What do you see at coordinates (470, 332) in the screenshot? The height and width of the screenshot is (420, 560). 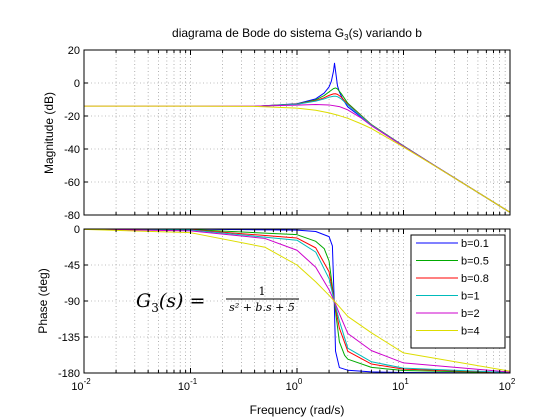 I see `legend-entry: b=4` at bounding box center [470, 332].